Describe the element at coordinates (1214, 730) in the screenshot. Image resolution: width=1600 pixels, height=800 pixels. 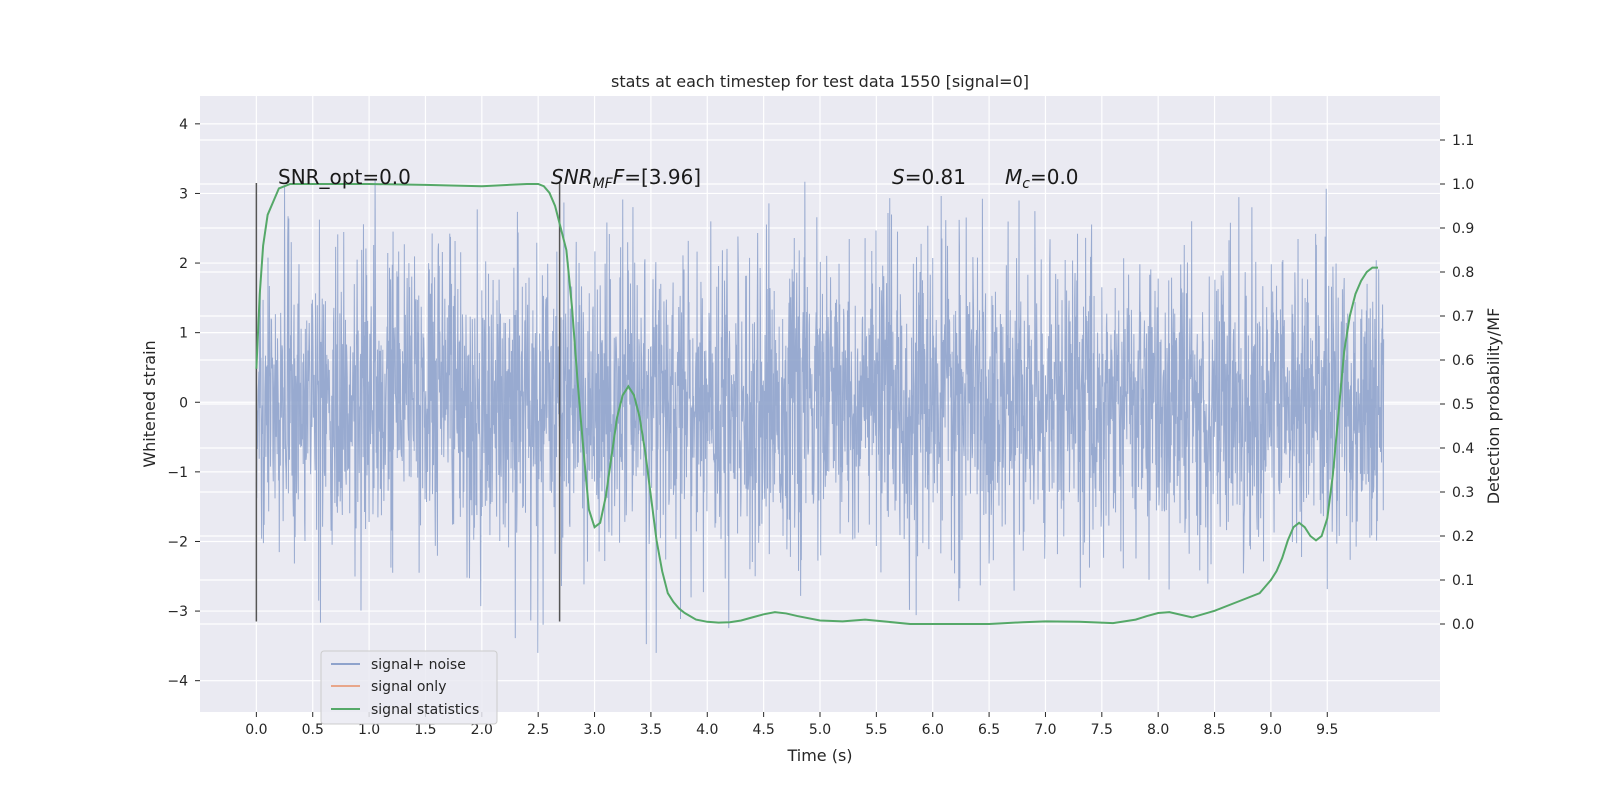
I see `x-tick-label: 8.5` at that location.